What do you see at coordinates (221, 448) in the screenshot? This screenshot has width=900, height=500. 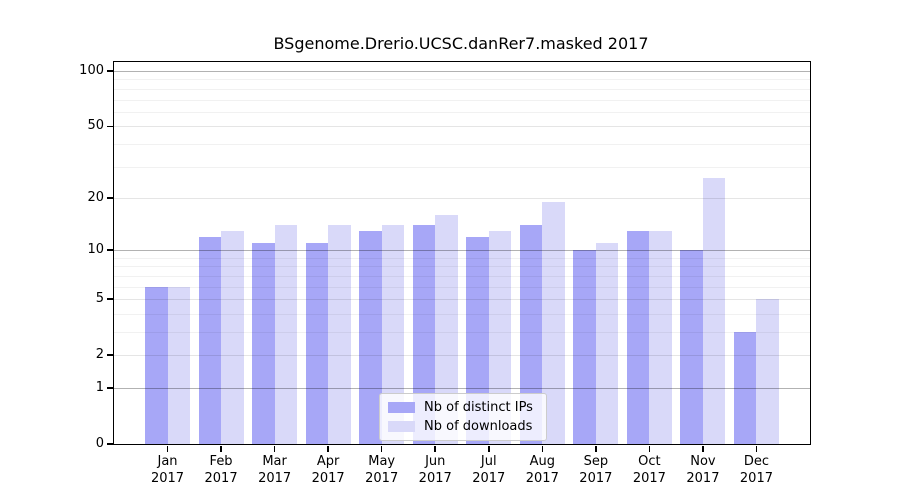 I see `x-tick-feb` at bounding box center [221, 448].